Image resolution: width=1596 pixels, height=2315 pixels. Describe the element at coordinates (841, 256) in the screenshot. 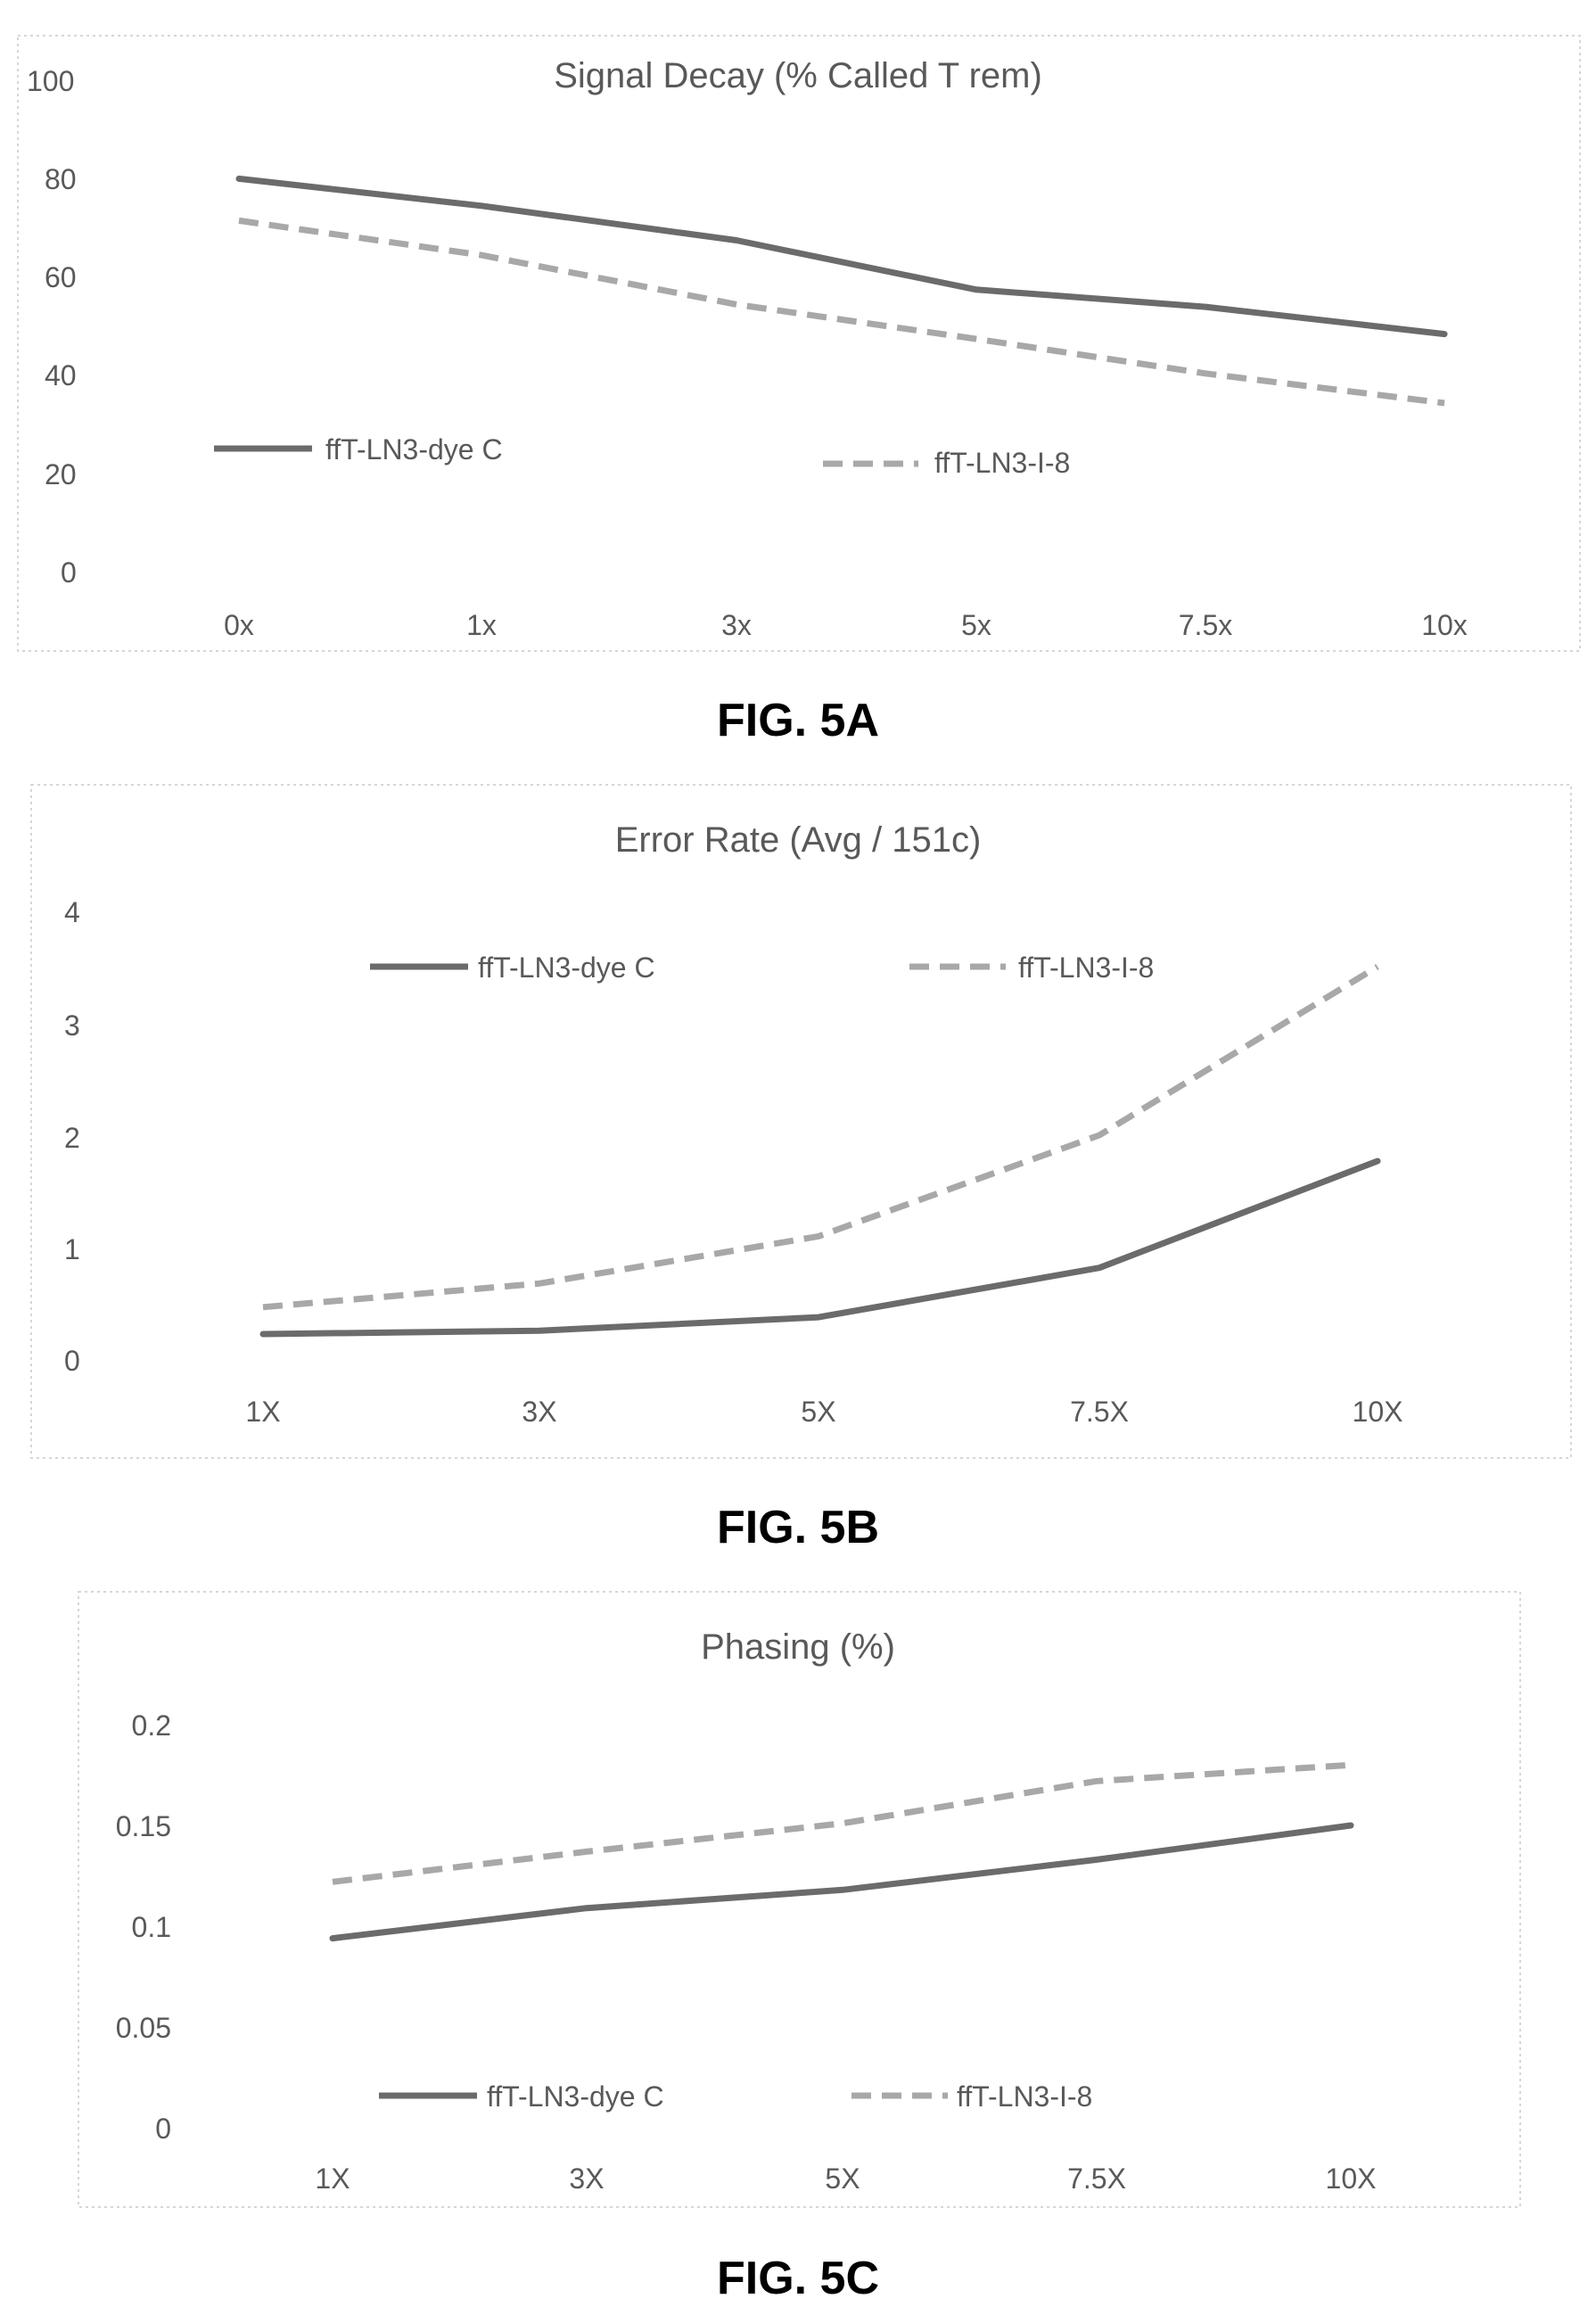

I see `chart-5a-series-line-solid` at that location.